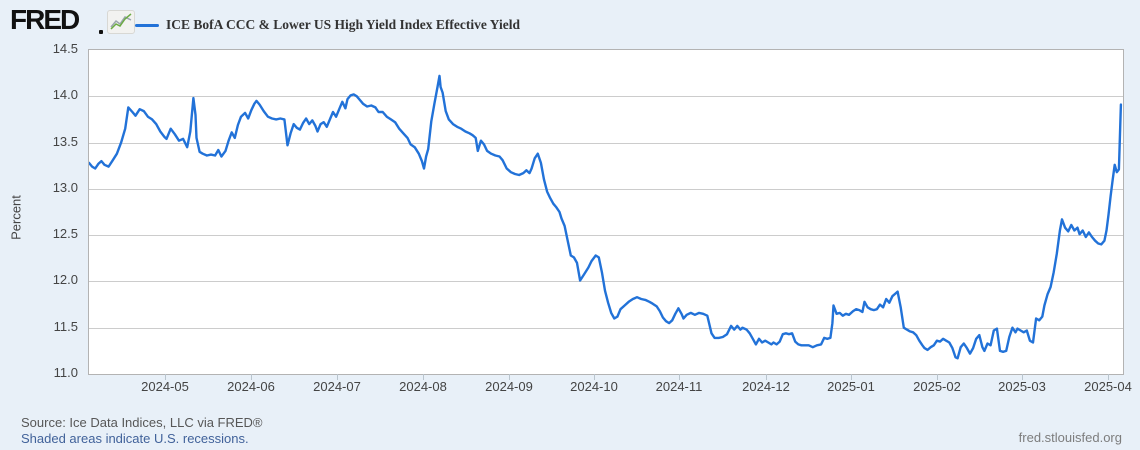 The height and width of the screenshot is (450, 1140). I want to click on y-axis-label: 12.5, so click(65, 234).